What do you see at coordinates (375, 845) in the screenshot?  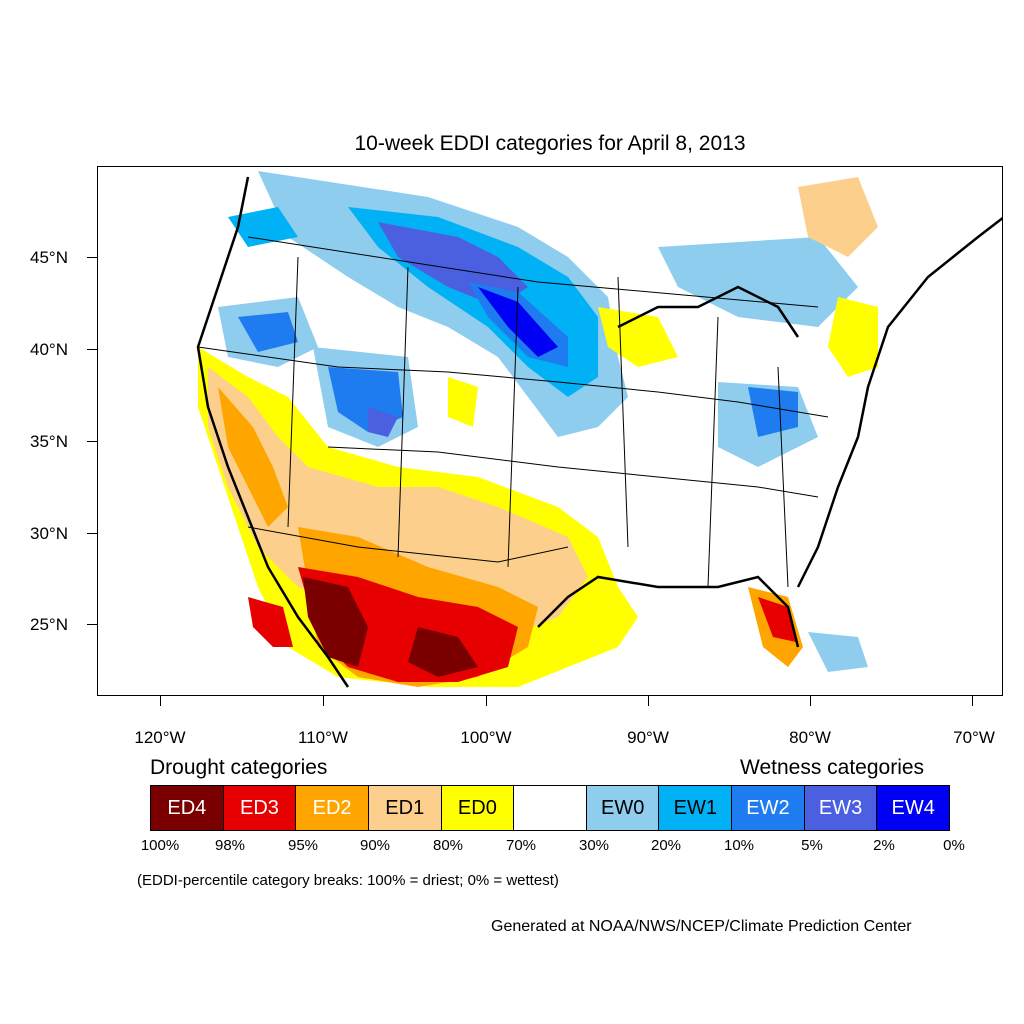 I see `break-label: 90%` at bounding box center [375, 845].